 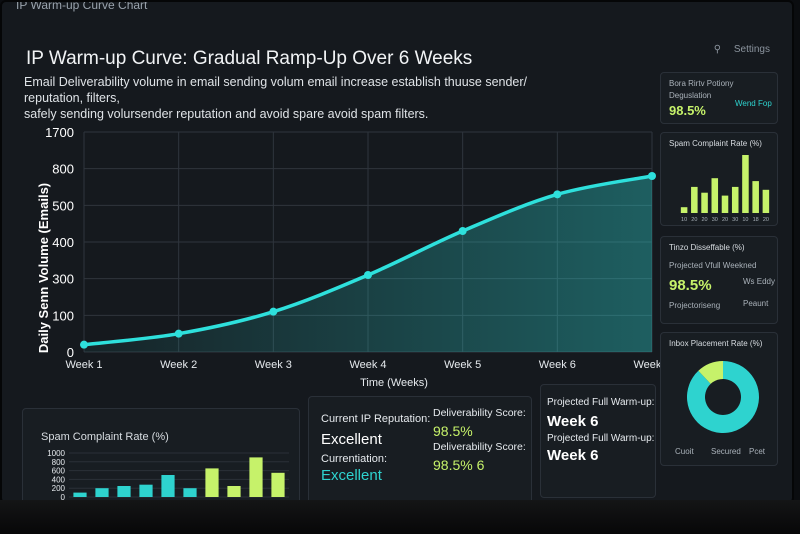 I want to click on projection-value-2: Week 6, so click(x=573, y=455).